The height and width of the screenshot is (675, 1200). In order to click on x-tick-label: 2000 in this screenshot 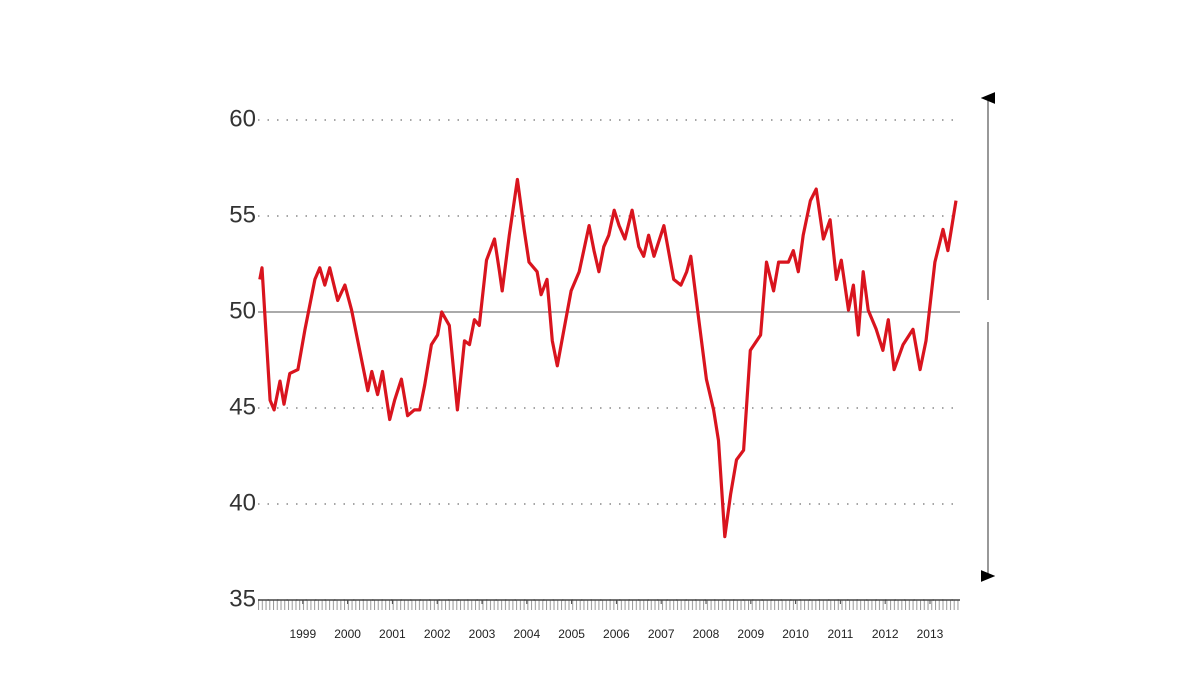, I will do `click(347, 634)`.